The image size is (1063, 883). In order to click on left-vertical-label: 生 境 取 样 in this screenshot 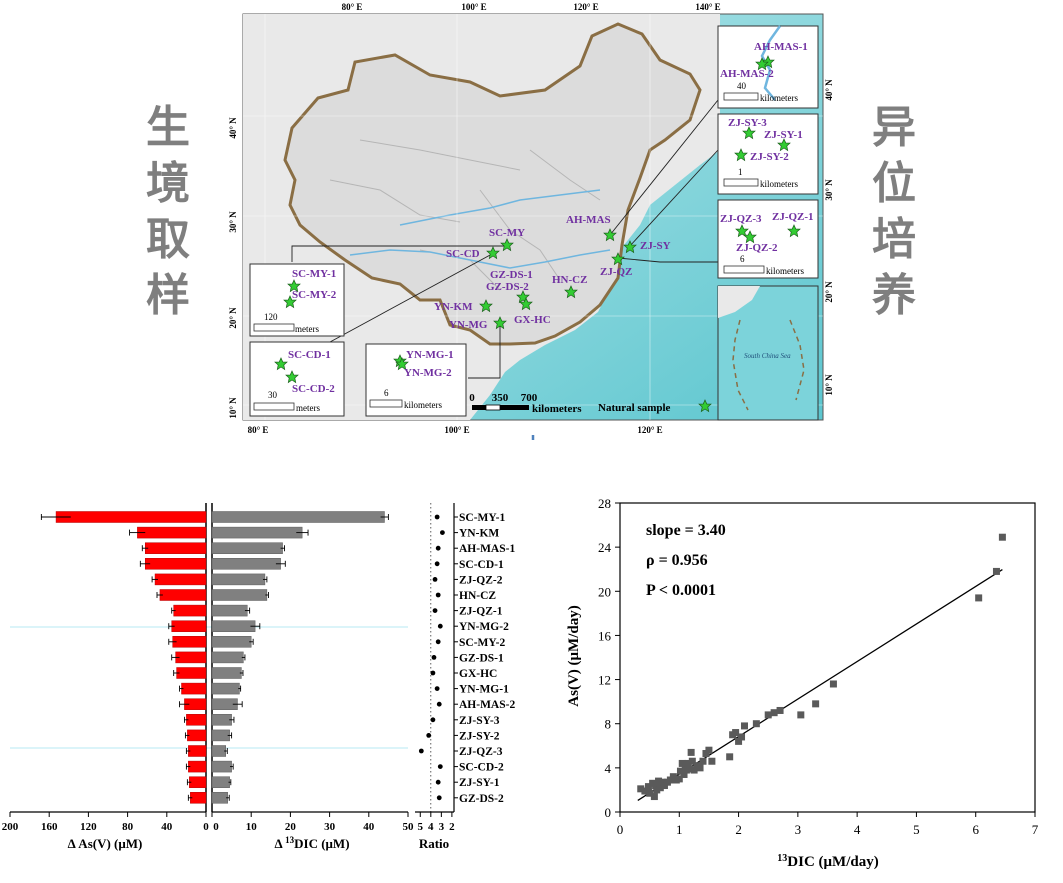, I will do `click(168, 212)`.